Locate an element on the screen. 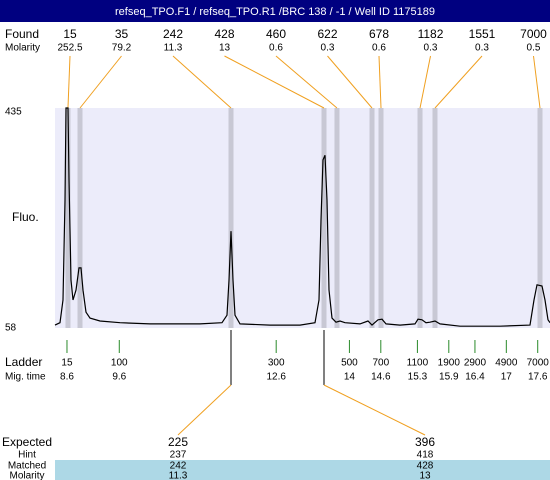  expected-row-label: Matched is located at coordinates (27, 466).